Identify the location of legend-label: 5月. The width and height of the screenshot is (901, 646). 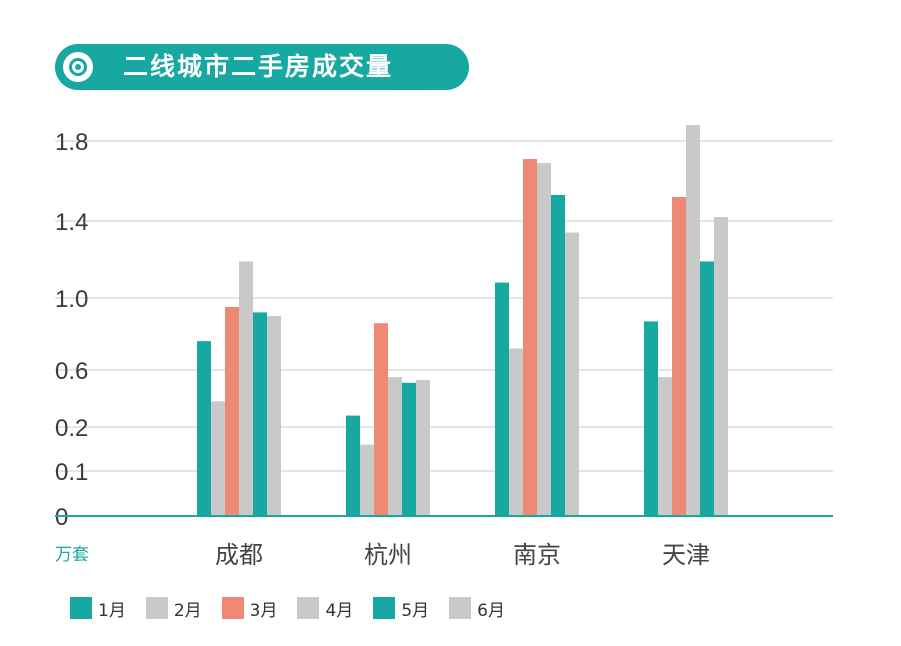
(415, 610).